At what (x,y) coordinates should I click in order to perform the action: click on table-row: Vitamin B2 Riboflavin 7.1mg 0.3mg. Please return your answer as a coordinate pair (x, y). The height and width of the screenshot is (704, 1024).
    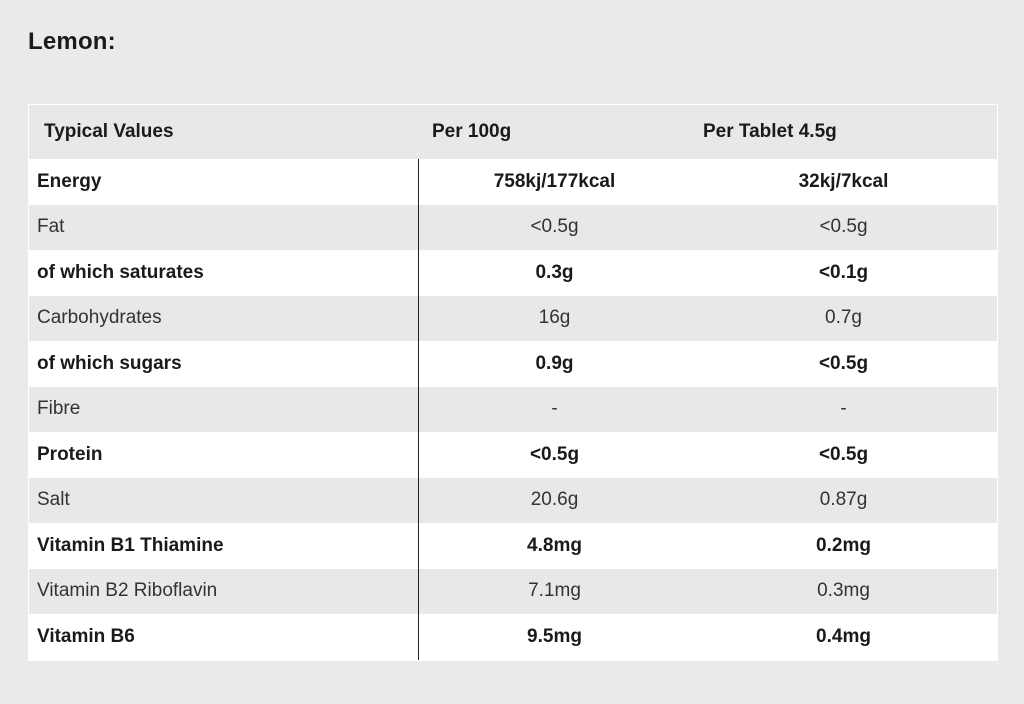
    Looking at the image, I should click on (513, 591).